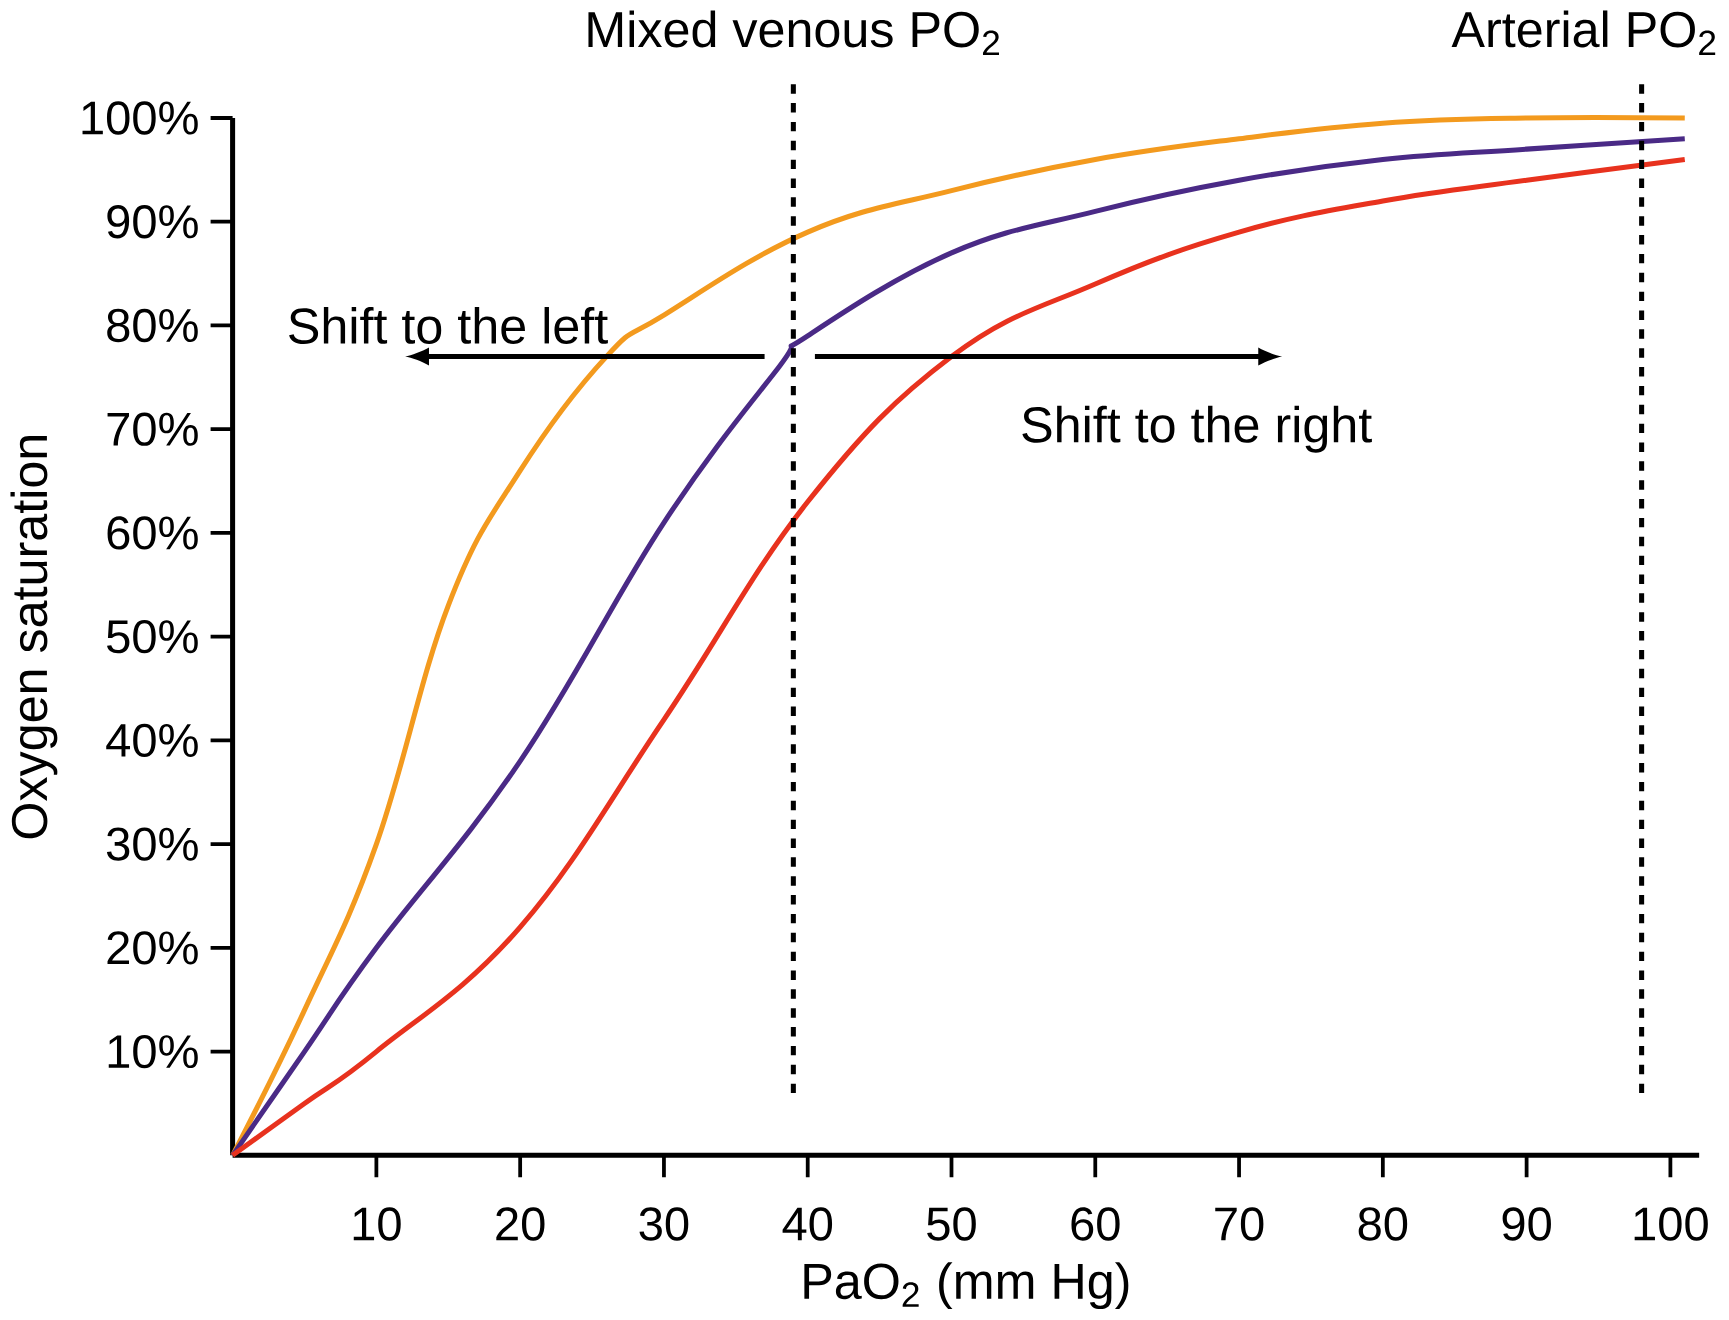 The height and width of the screenshot is (1320, 1729). I want to click on x-tick-label: 100, so click(1671, 1224).